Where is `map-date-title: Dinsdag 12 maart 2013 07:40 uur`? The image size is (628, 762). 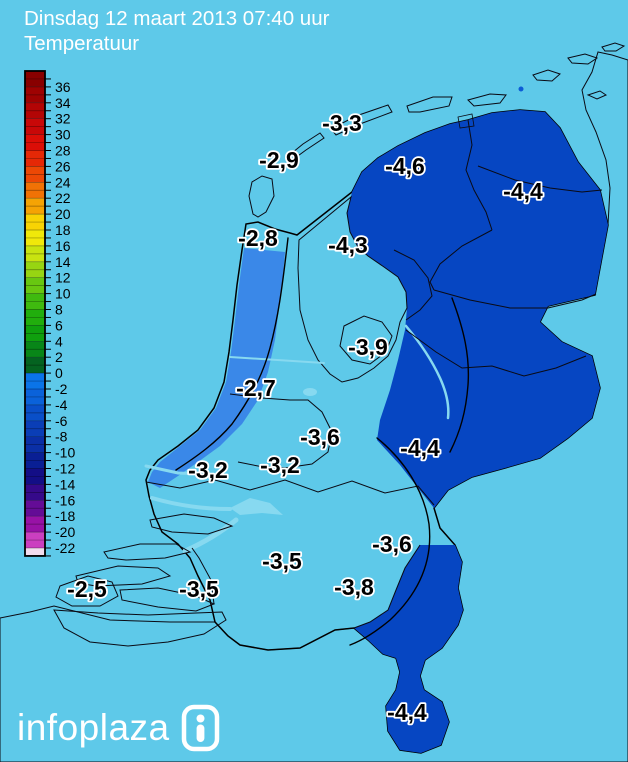
map-date-title: Dinsdag 12 maart 2013 07:40 uur is located at coordinates (177, 18).